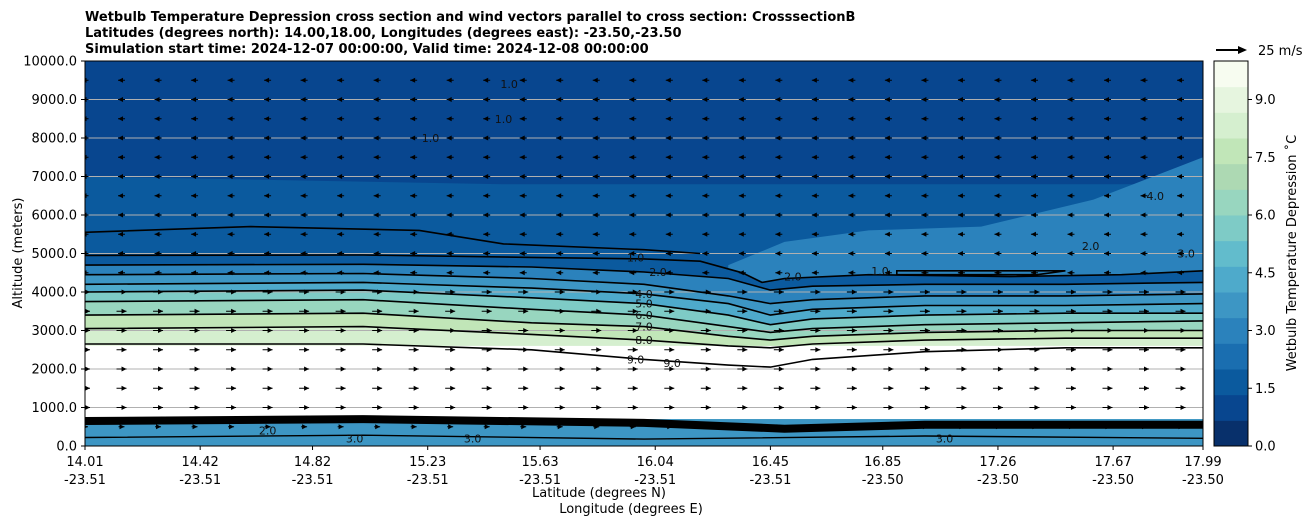 The image size is (1312, 526). Describe the element at coordinates (540, 480) in the screenshot. I see `x-tick-label-lon-4: -23.51` at that location.